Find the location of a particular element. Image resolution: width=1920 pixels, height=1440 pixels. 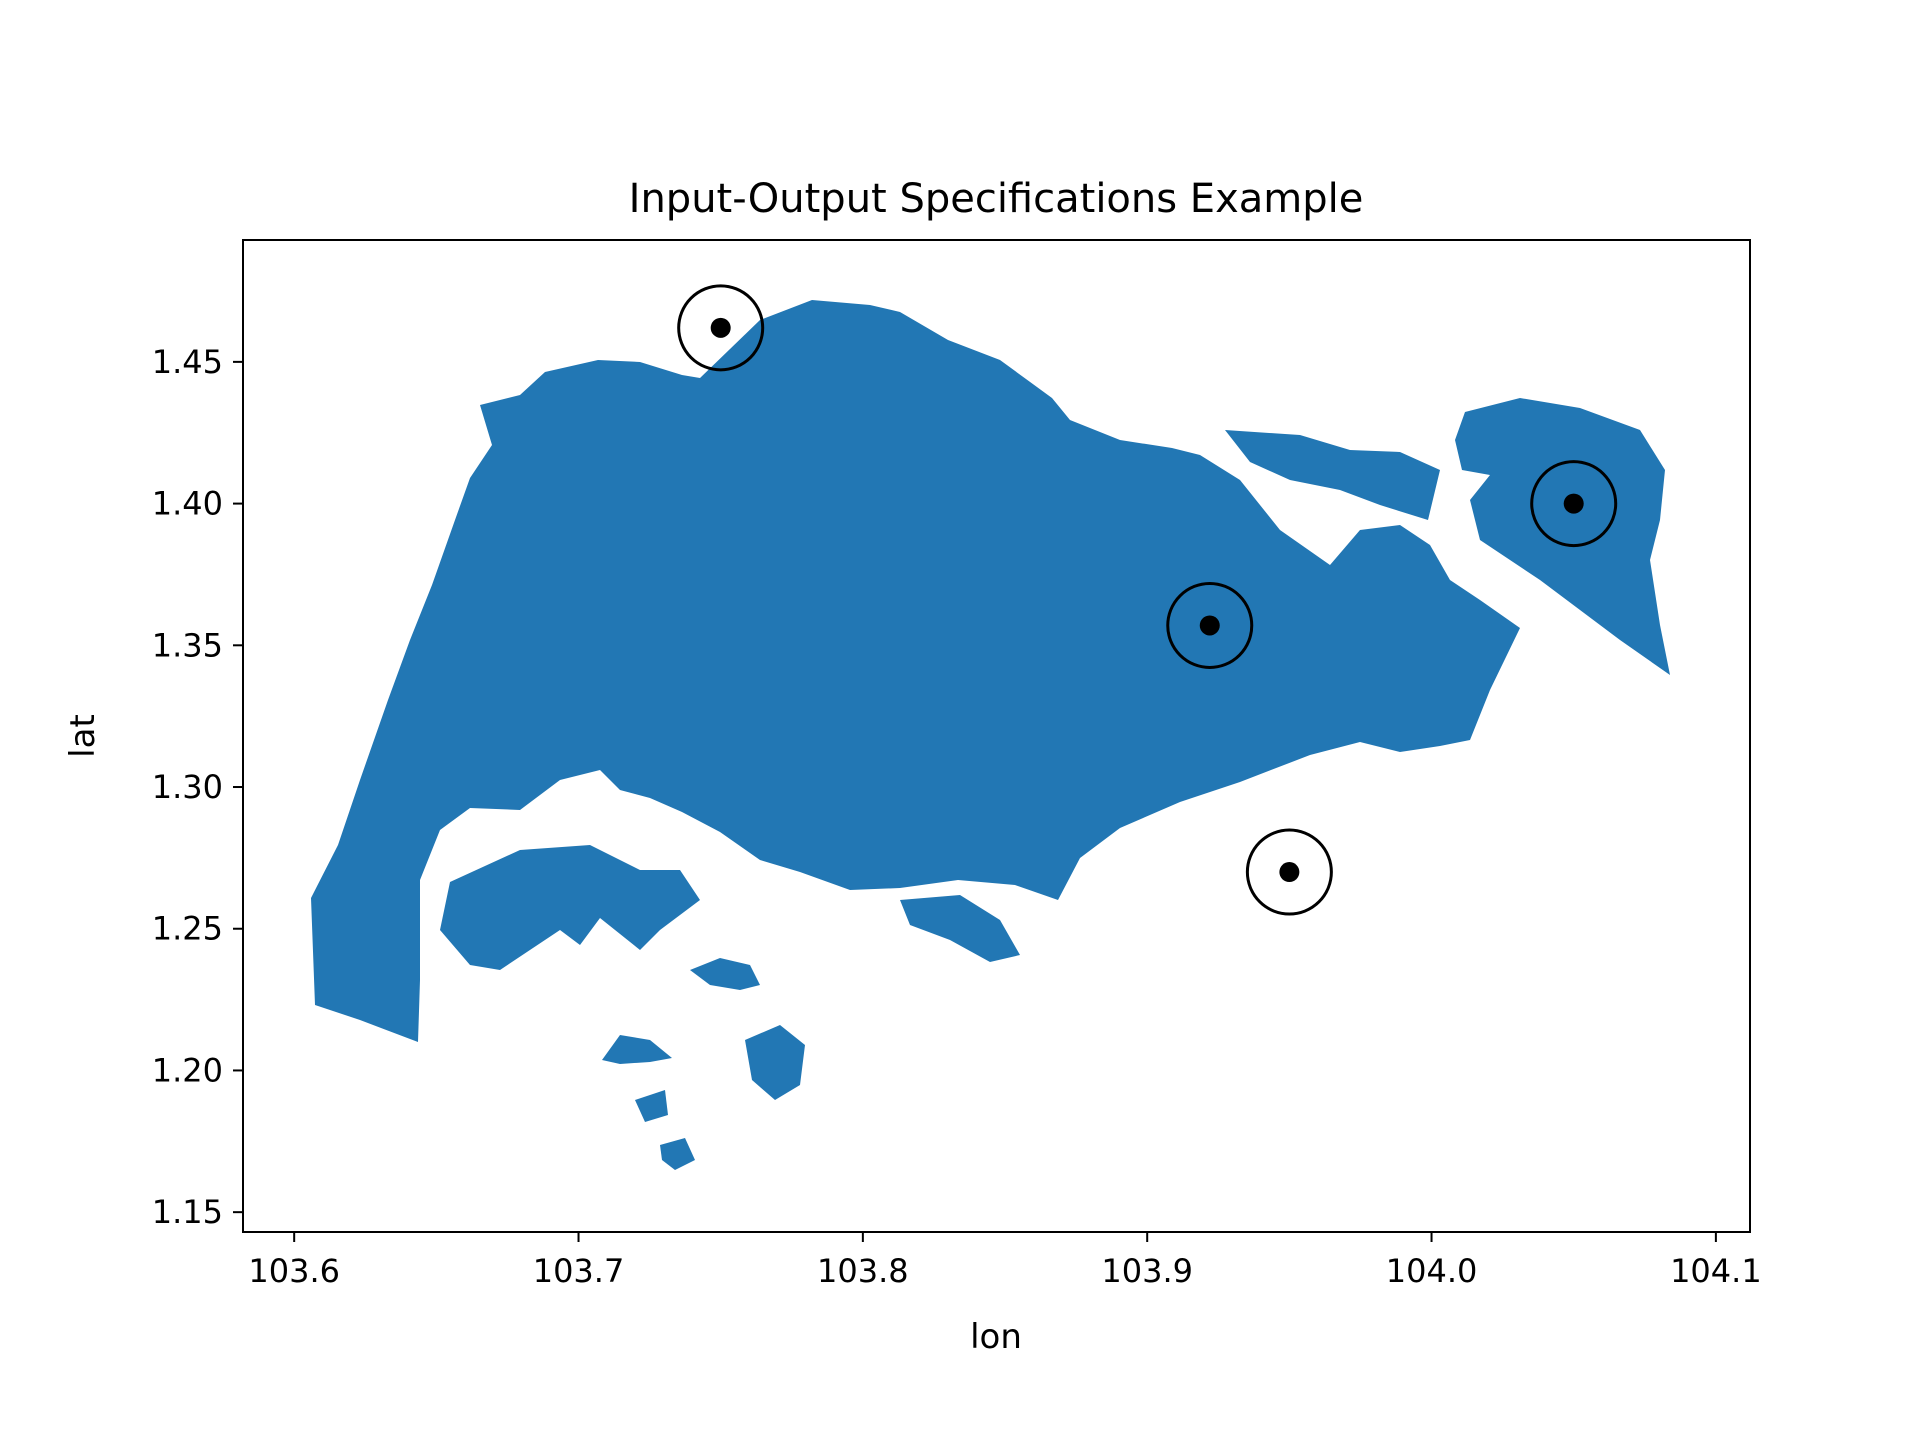

y-axis-ticks: 1.15 1.20 1.25 1.30 1.35 1.40 1.45 is located at coordinates (197, 787).